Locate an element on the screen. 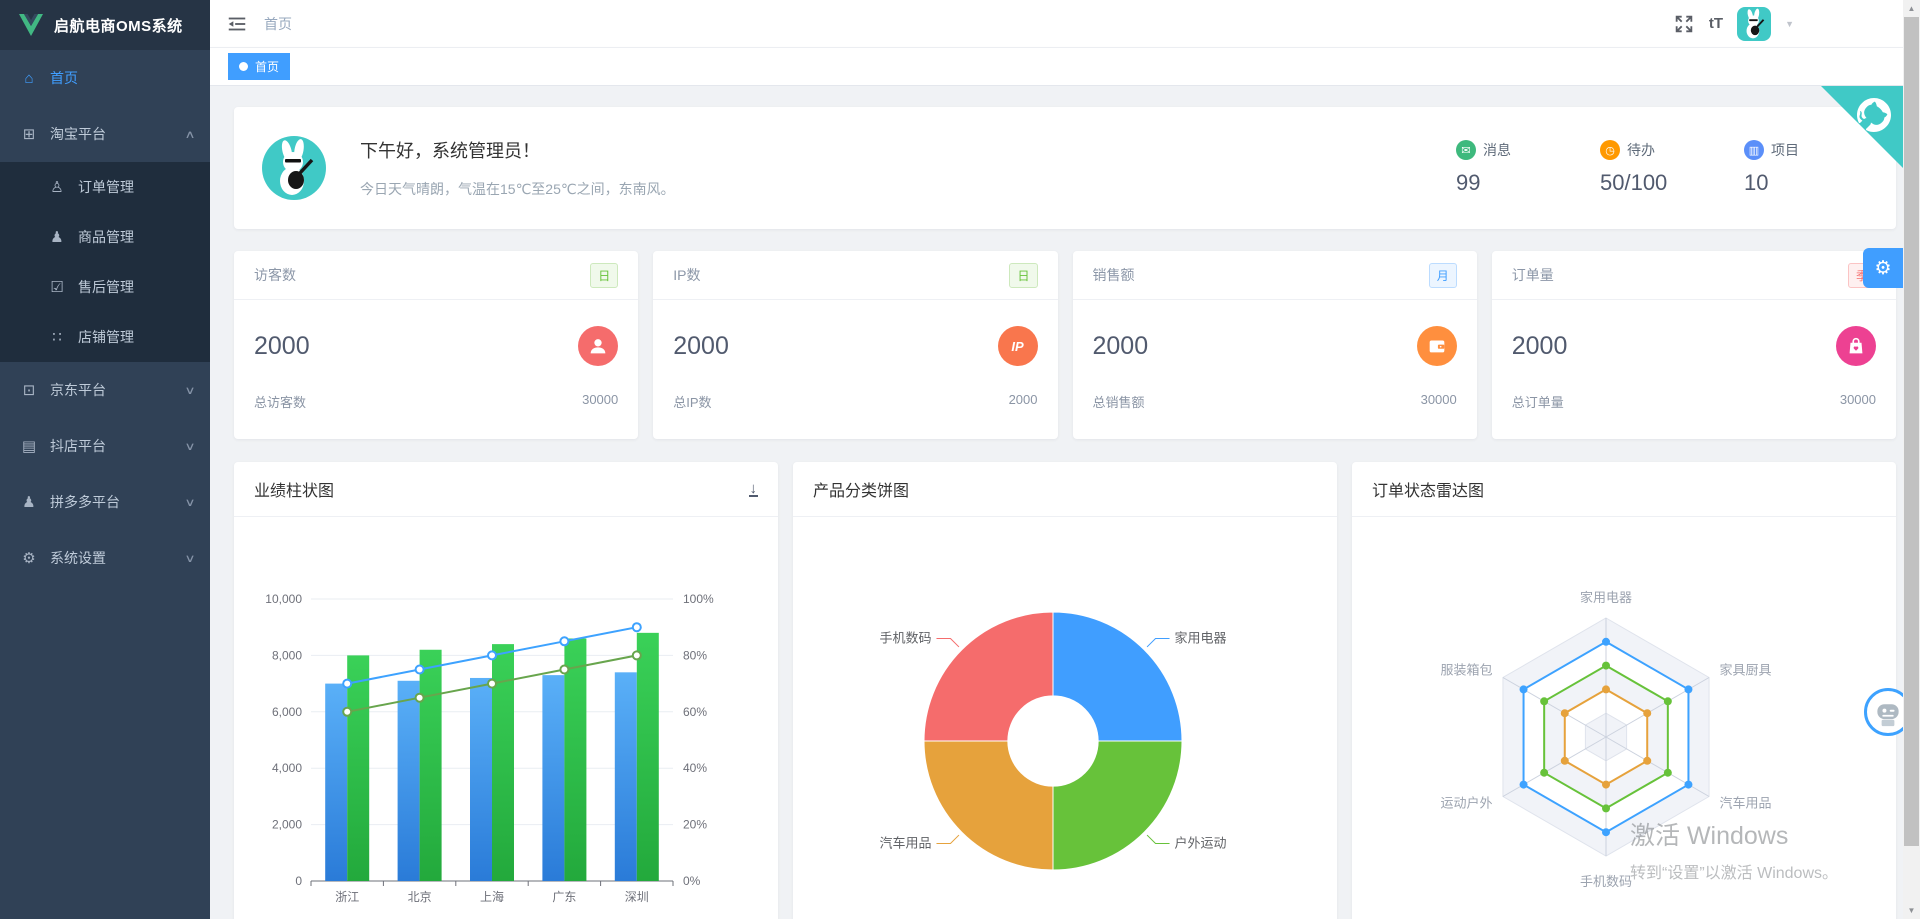  svg-text: 家具厨具 is located at coordinates (1745, 670).